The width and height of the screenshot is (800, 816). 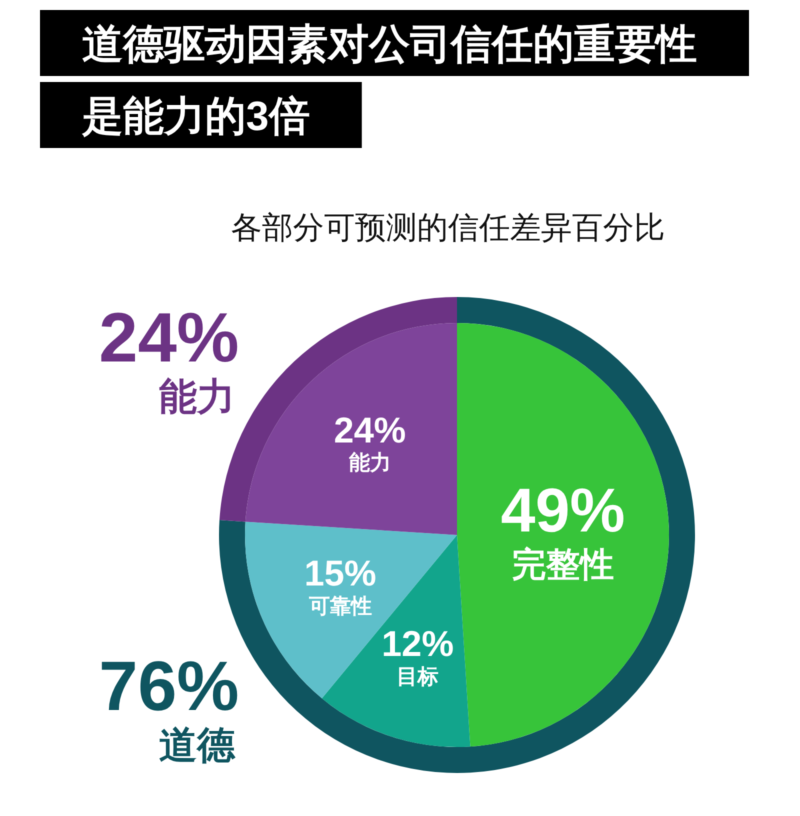 What do you see at coordinates (448, 227) in the screenshot?
I see `subtitle: 各部分可预测的信任差异百分比` at bounding box center [448, 227].